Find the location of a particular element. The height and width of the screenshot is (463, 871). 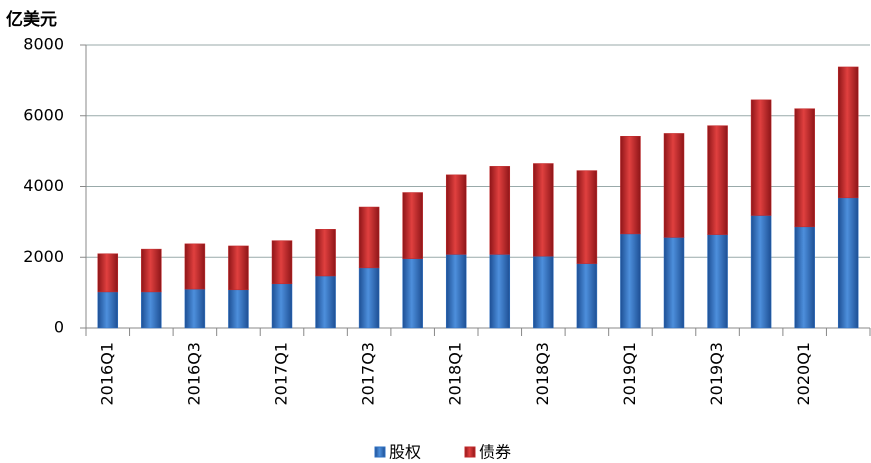

y-tick-label: 8000 is located at coordinates (43, 44).